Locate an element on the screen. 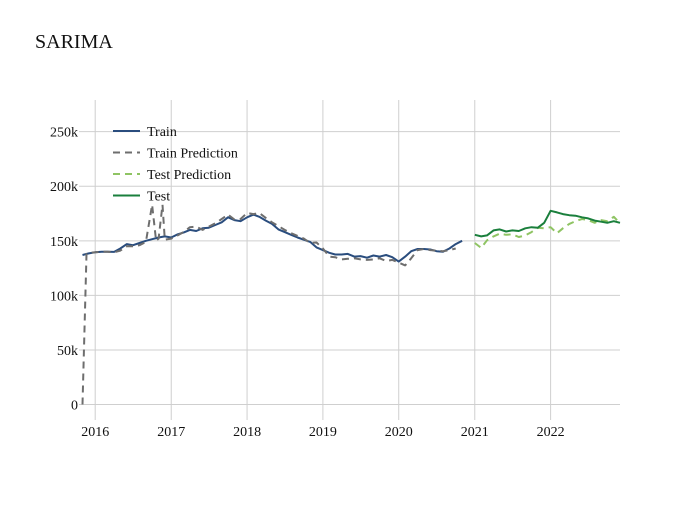 The width and height of the screenshot is (700, 505). x-tick-label: 2022 is located at coordinates (551, 432).